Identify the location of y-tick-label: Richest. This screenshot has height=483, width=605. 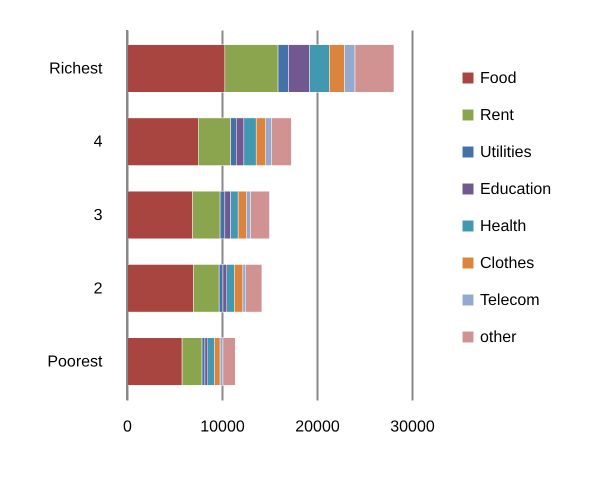
(76, 69).